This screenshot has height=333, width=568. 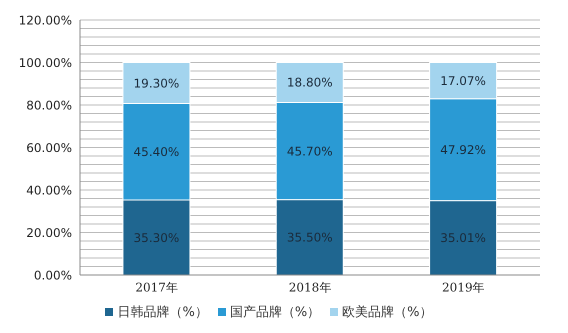 What do you see at coordinates (309, 151) in the screenshot?
I see `data-label: 45.70%` at bounding box center [309, 151].